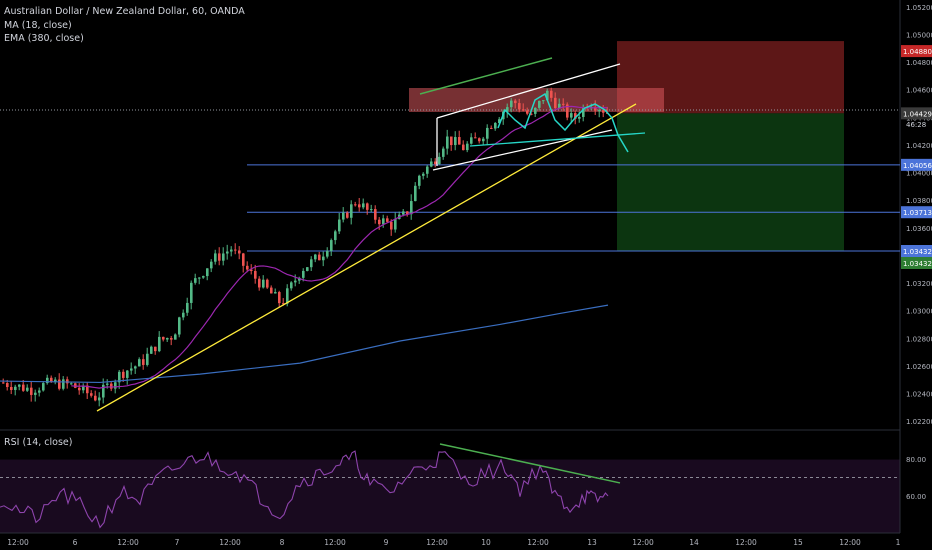 This screenshot has height=550, width=932. I want to click on time-tick-label: 10, so click(486, 542).